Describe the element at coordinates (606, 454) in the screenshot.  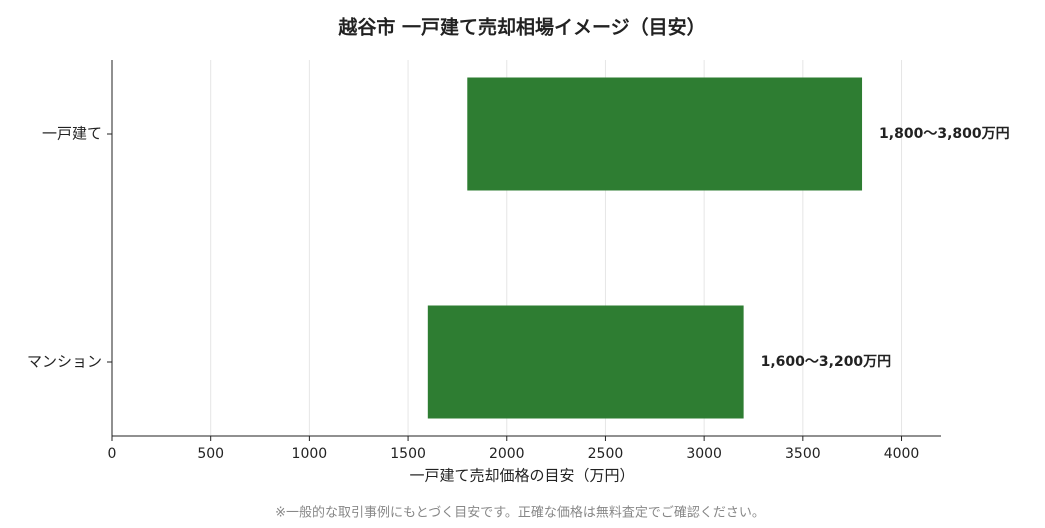
I see `x-tick-label: 2500` at that location.